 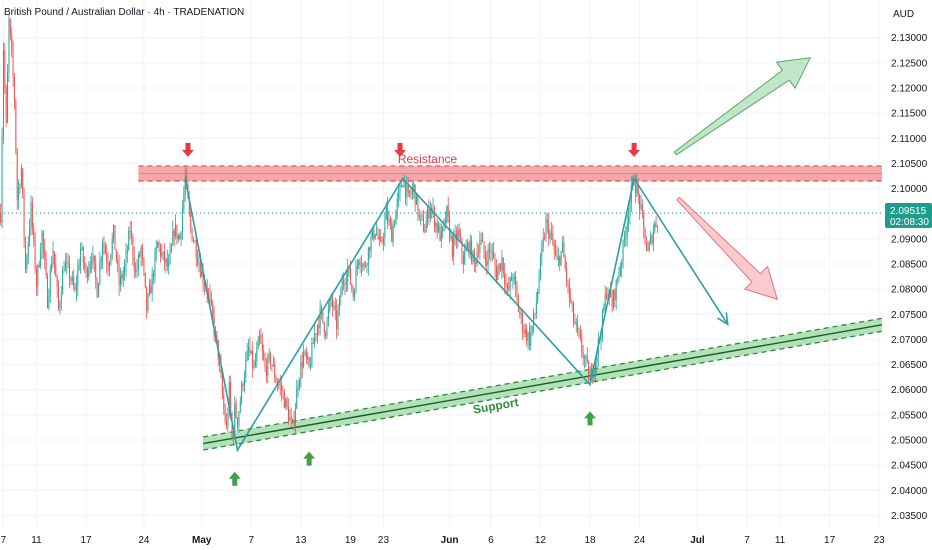 I want to click on y-tick-label: 2.11500, so click(x=909, y=114).